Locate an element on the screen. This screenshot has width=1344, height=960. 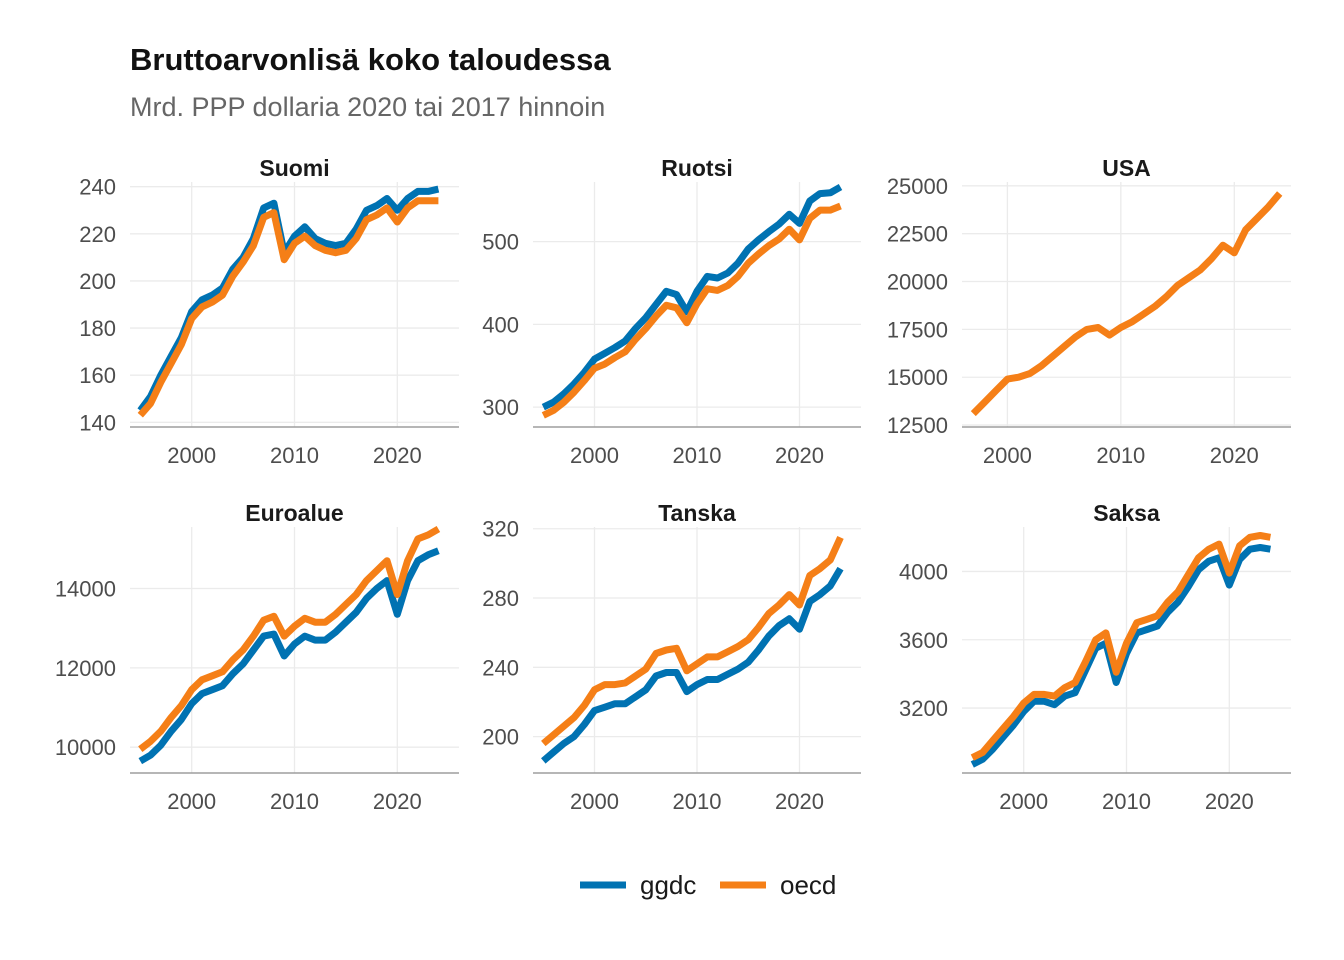
euroalue-panel-title: Euroalue is located at coordinates (294, 513).